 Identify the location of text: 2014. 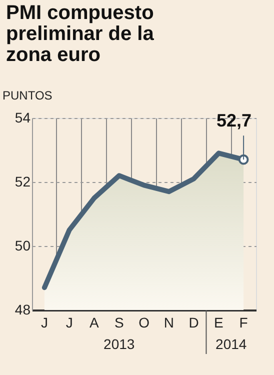
(231, 344).